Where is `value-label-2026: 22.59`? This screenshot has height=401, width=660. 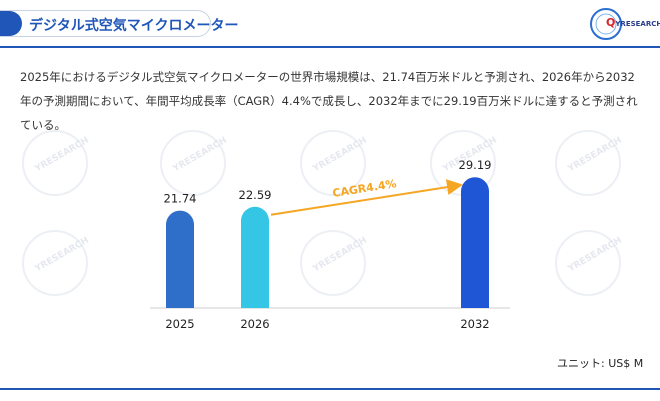 value-label-2026: 22.59 is located at coordinates (255, 195).